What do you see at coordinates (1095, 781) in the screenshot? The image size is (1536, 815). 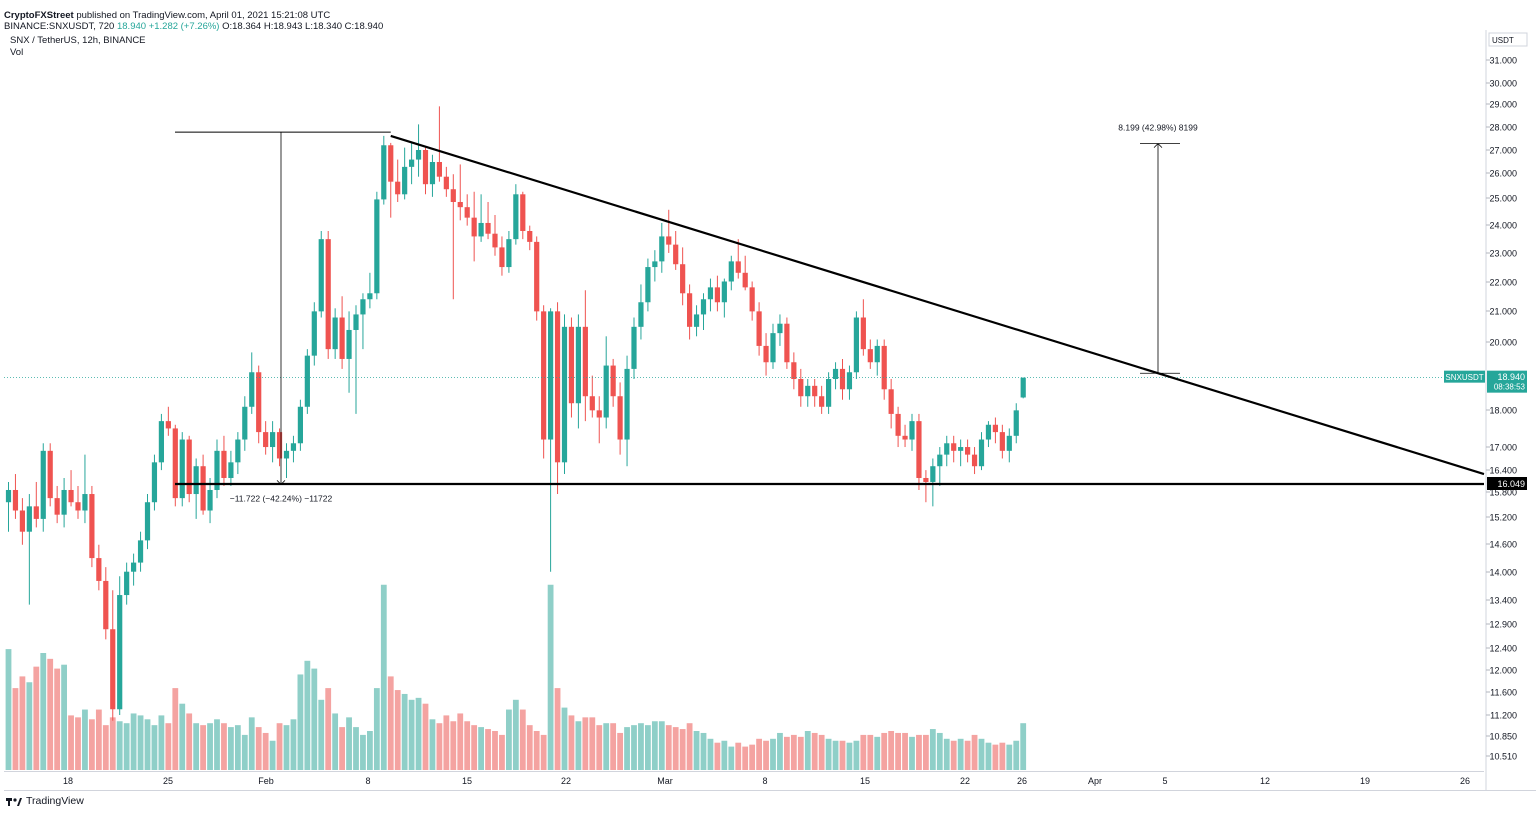 I see `time-tick-label: Apr` at bounding box center [1095, 781].